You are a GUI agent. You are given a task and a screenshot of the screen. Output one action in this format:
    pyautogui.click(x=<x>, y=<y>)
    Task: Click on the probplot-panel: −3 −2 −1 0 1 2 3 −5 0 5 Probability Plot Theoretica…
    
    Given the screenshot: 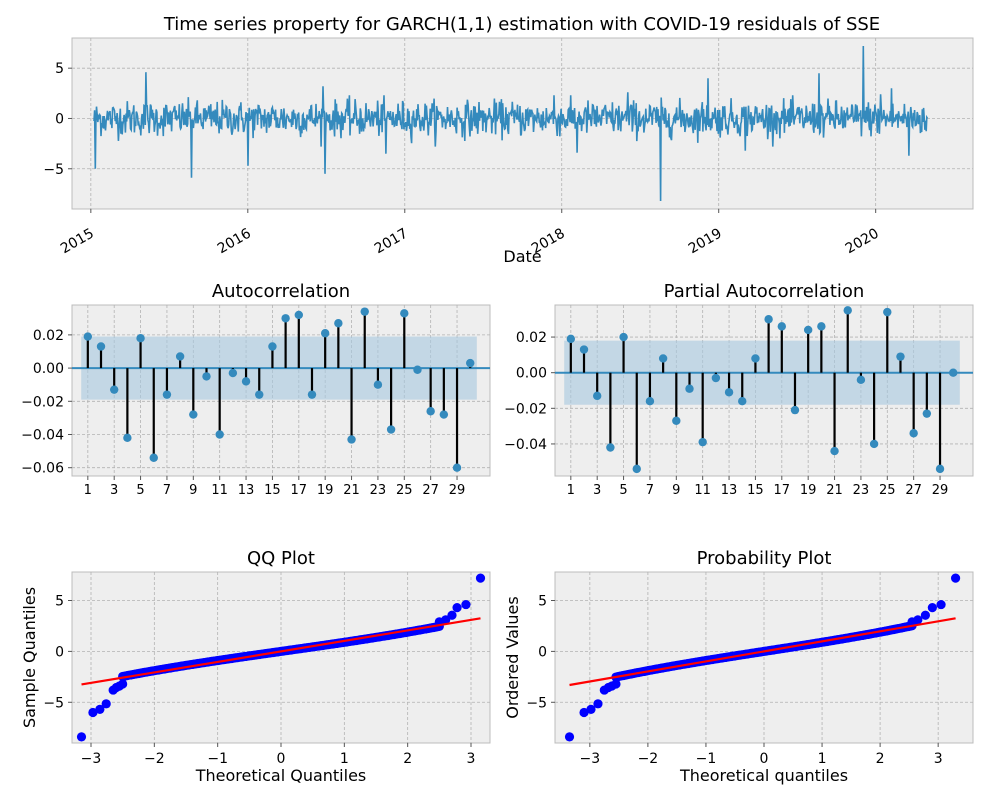 What is the action you would take?
    pyautogui.click(x=738, y=666)
    